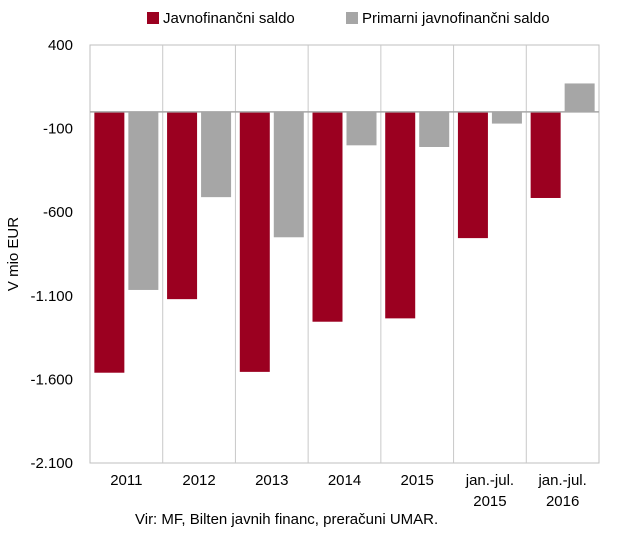 This screenshot has height=533, width=617. I want to click on y-tick-label: -600, so click(58, 212).